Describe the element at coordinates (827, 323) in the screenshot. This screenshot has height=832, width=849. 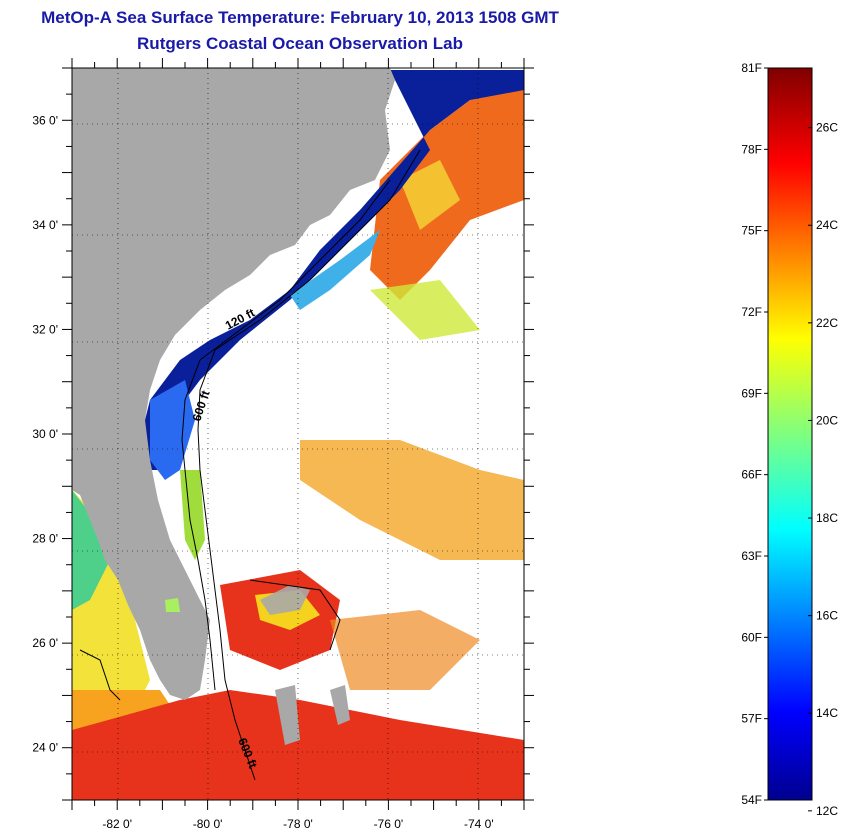
I see `colorbar-c-label: 22C` at that location.